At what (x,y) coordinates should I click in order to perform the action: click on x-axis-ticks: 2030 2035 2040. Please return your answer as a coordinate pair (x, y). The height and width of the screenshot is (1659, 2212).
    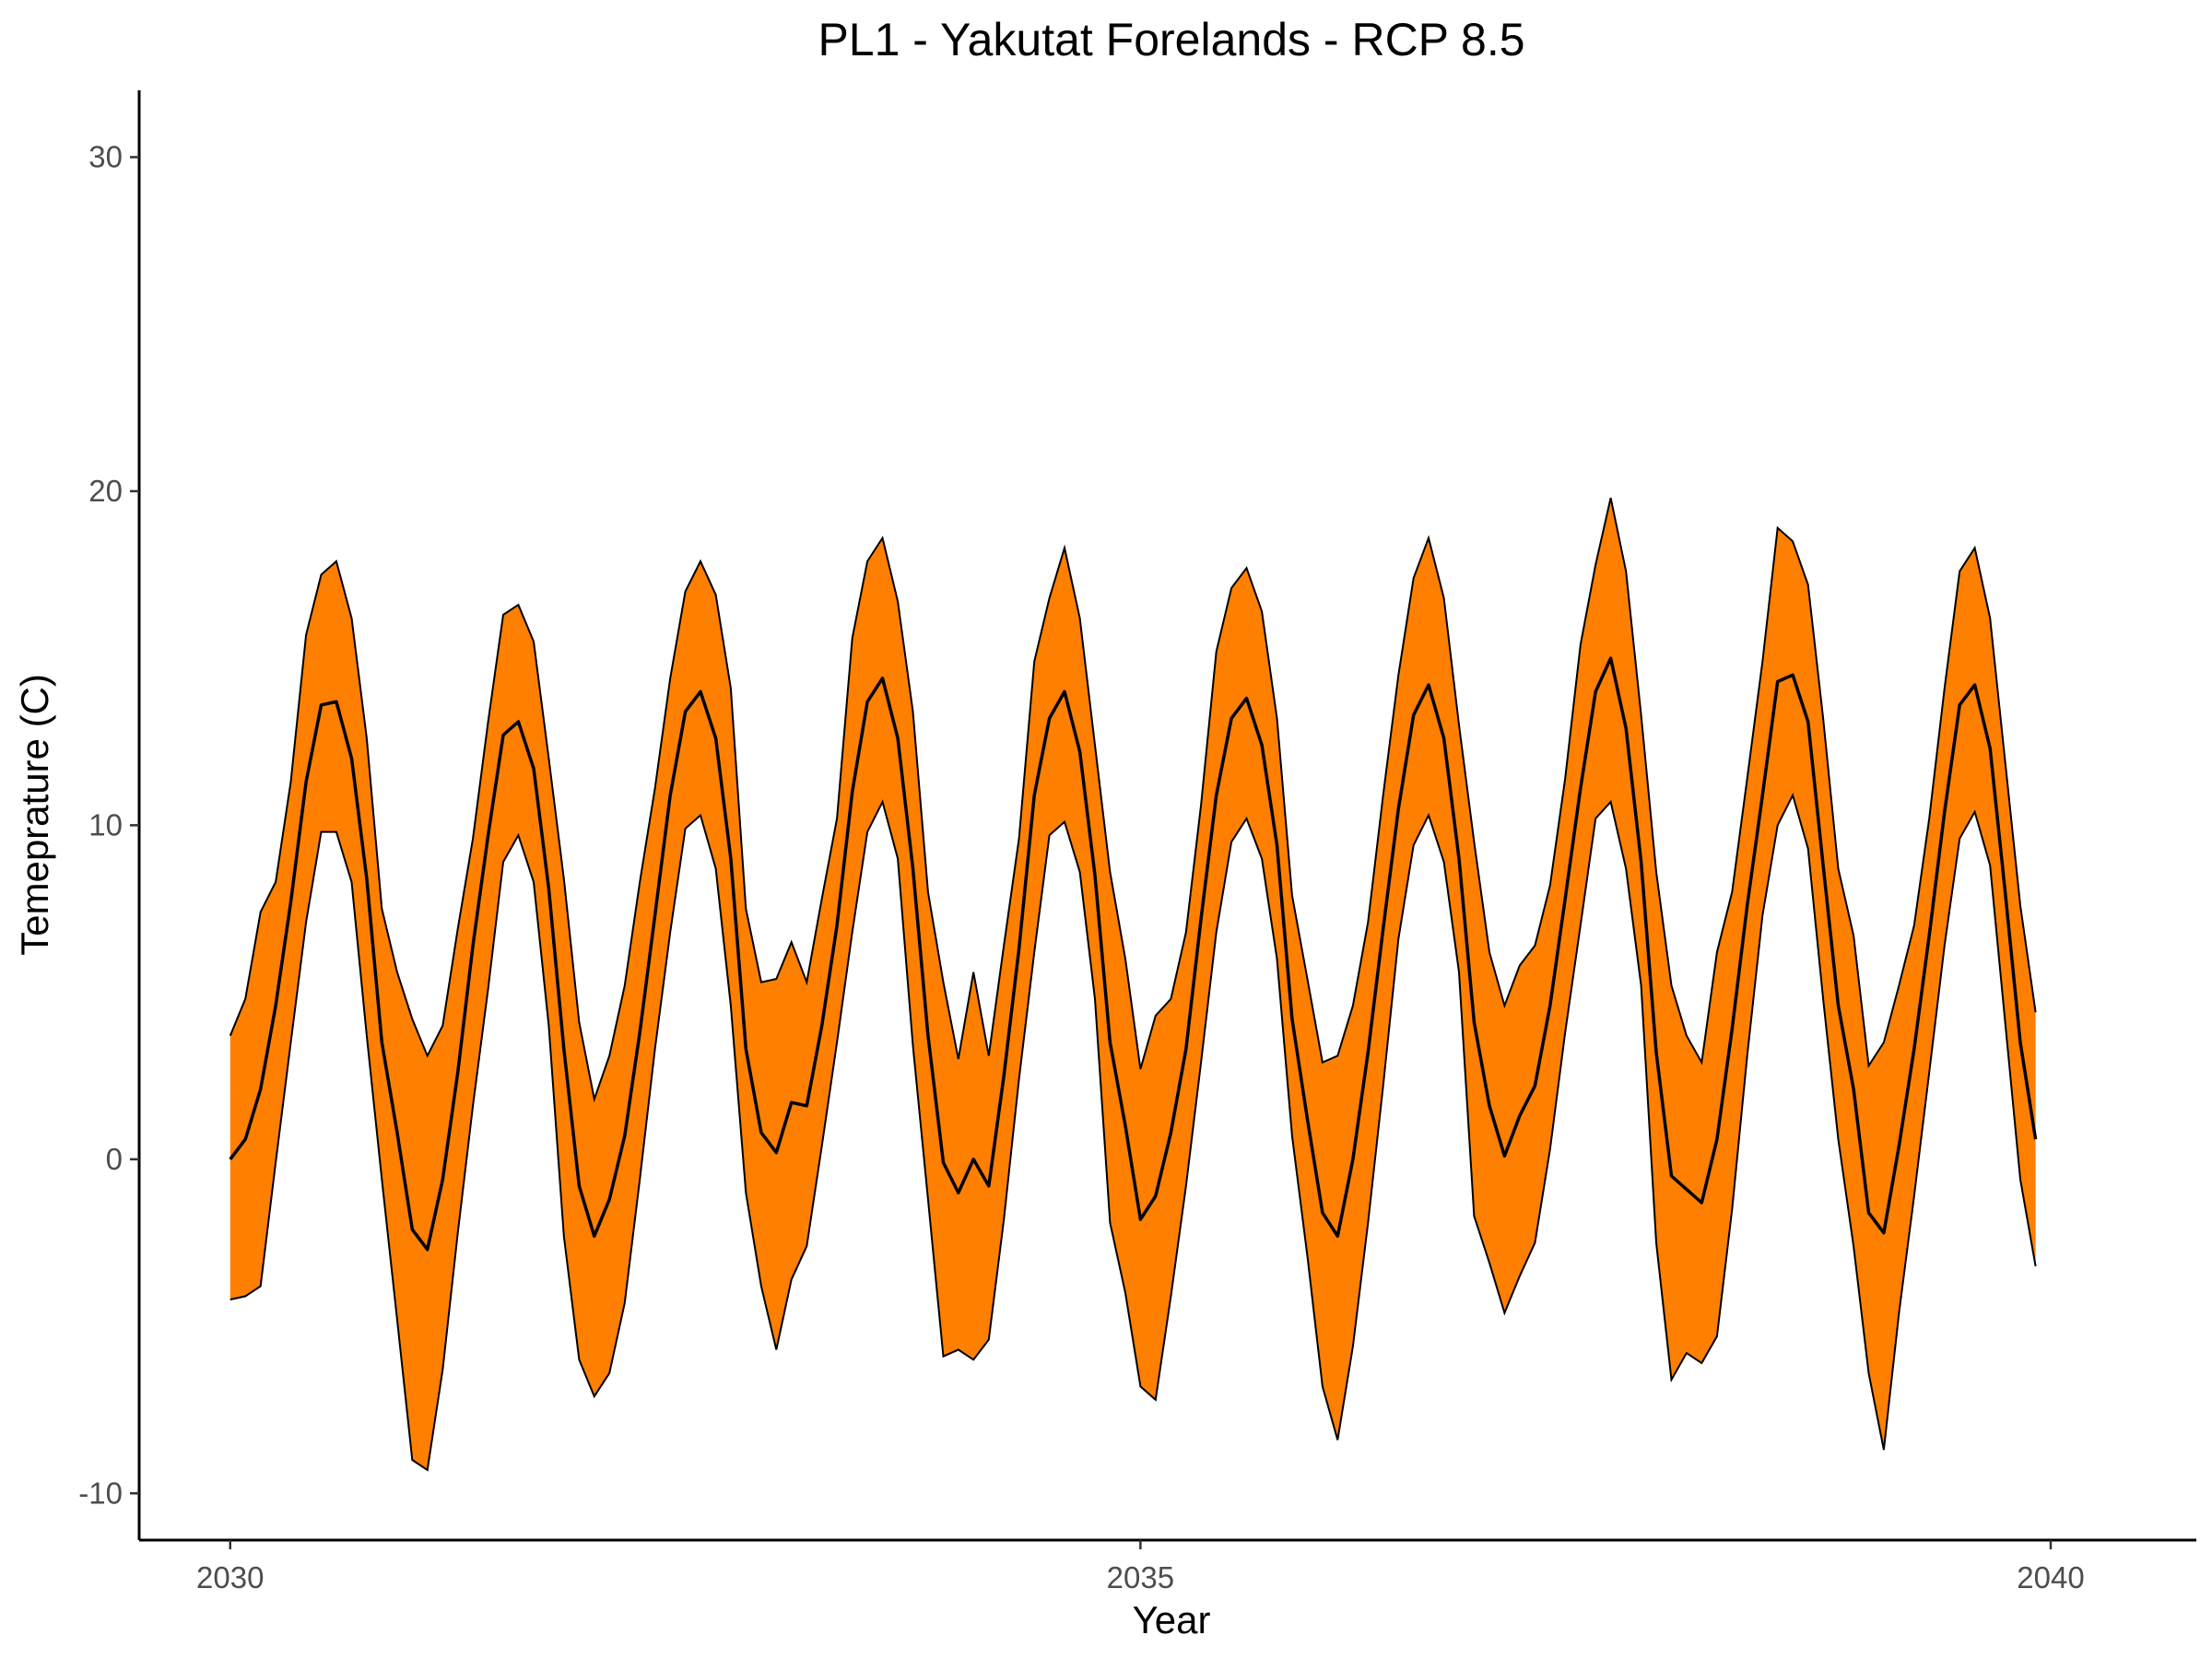
    Looking at the image, I should click on (1140, 1567).